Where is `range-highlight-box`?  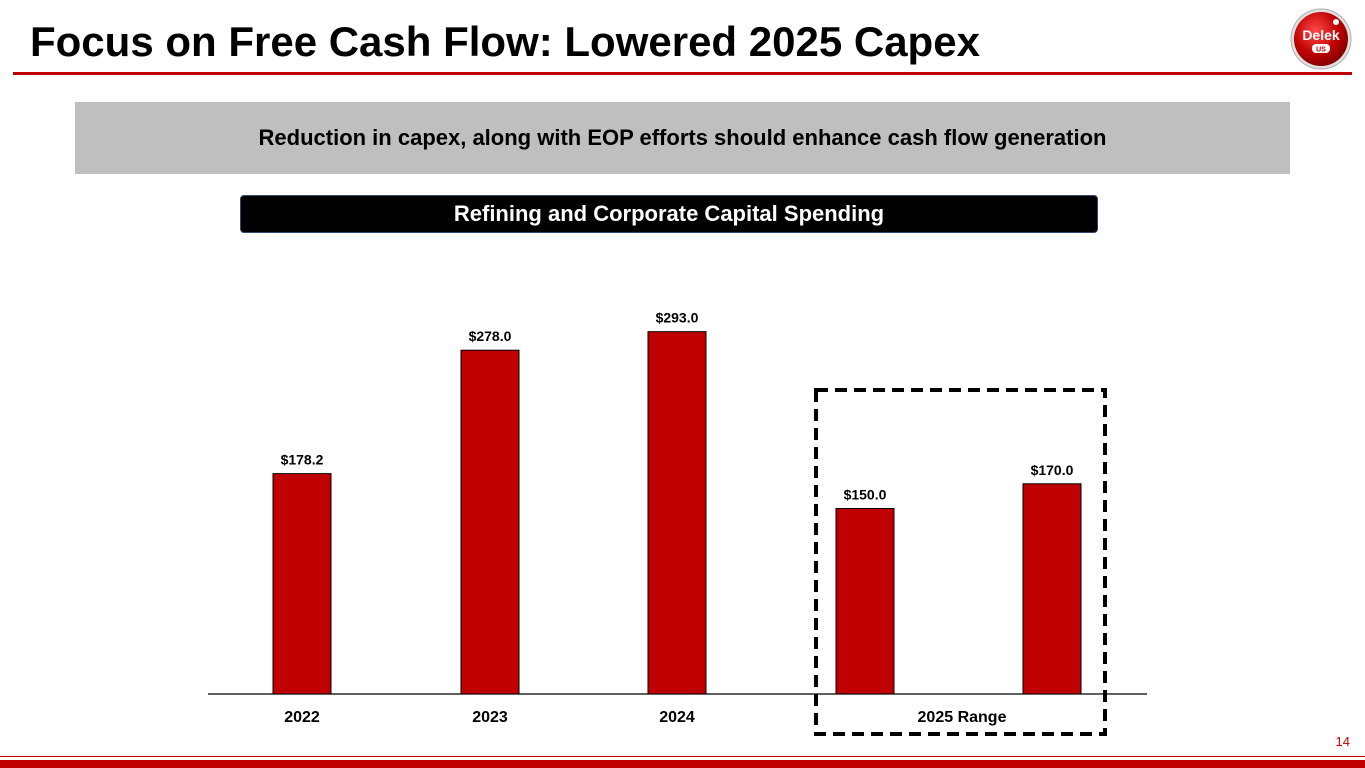
range-highlight-box is located at coordinates (960, 562).